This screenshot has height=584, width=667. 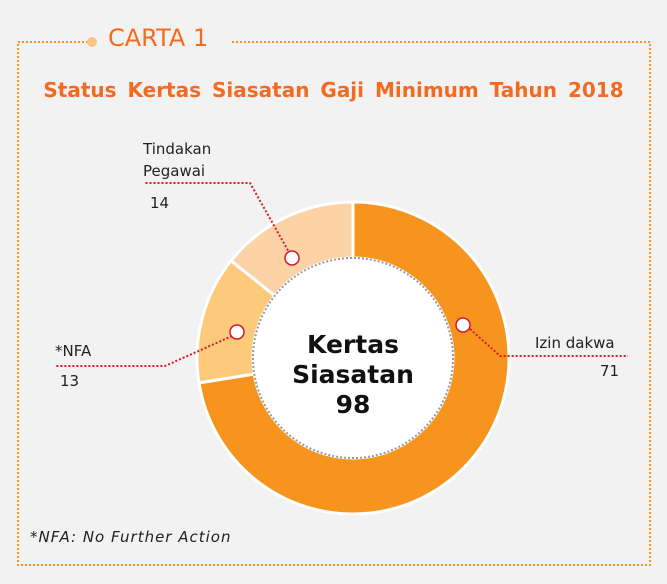 What do you see at coordinates (131, 537) in the screenshot?
I see `footnote: *NFA: No Further Action` at bounding box center [131, 537].